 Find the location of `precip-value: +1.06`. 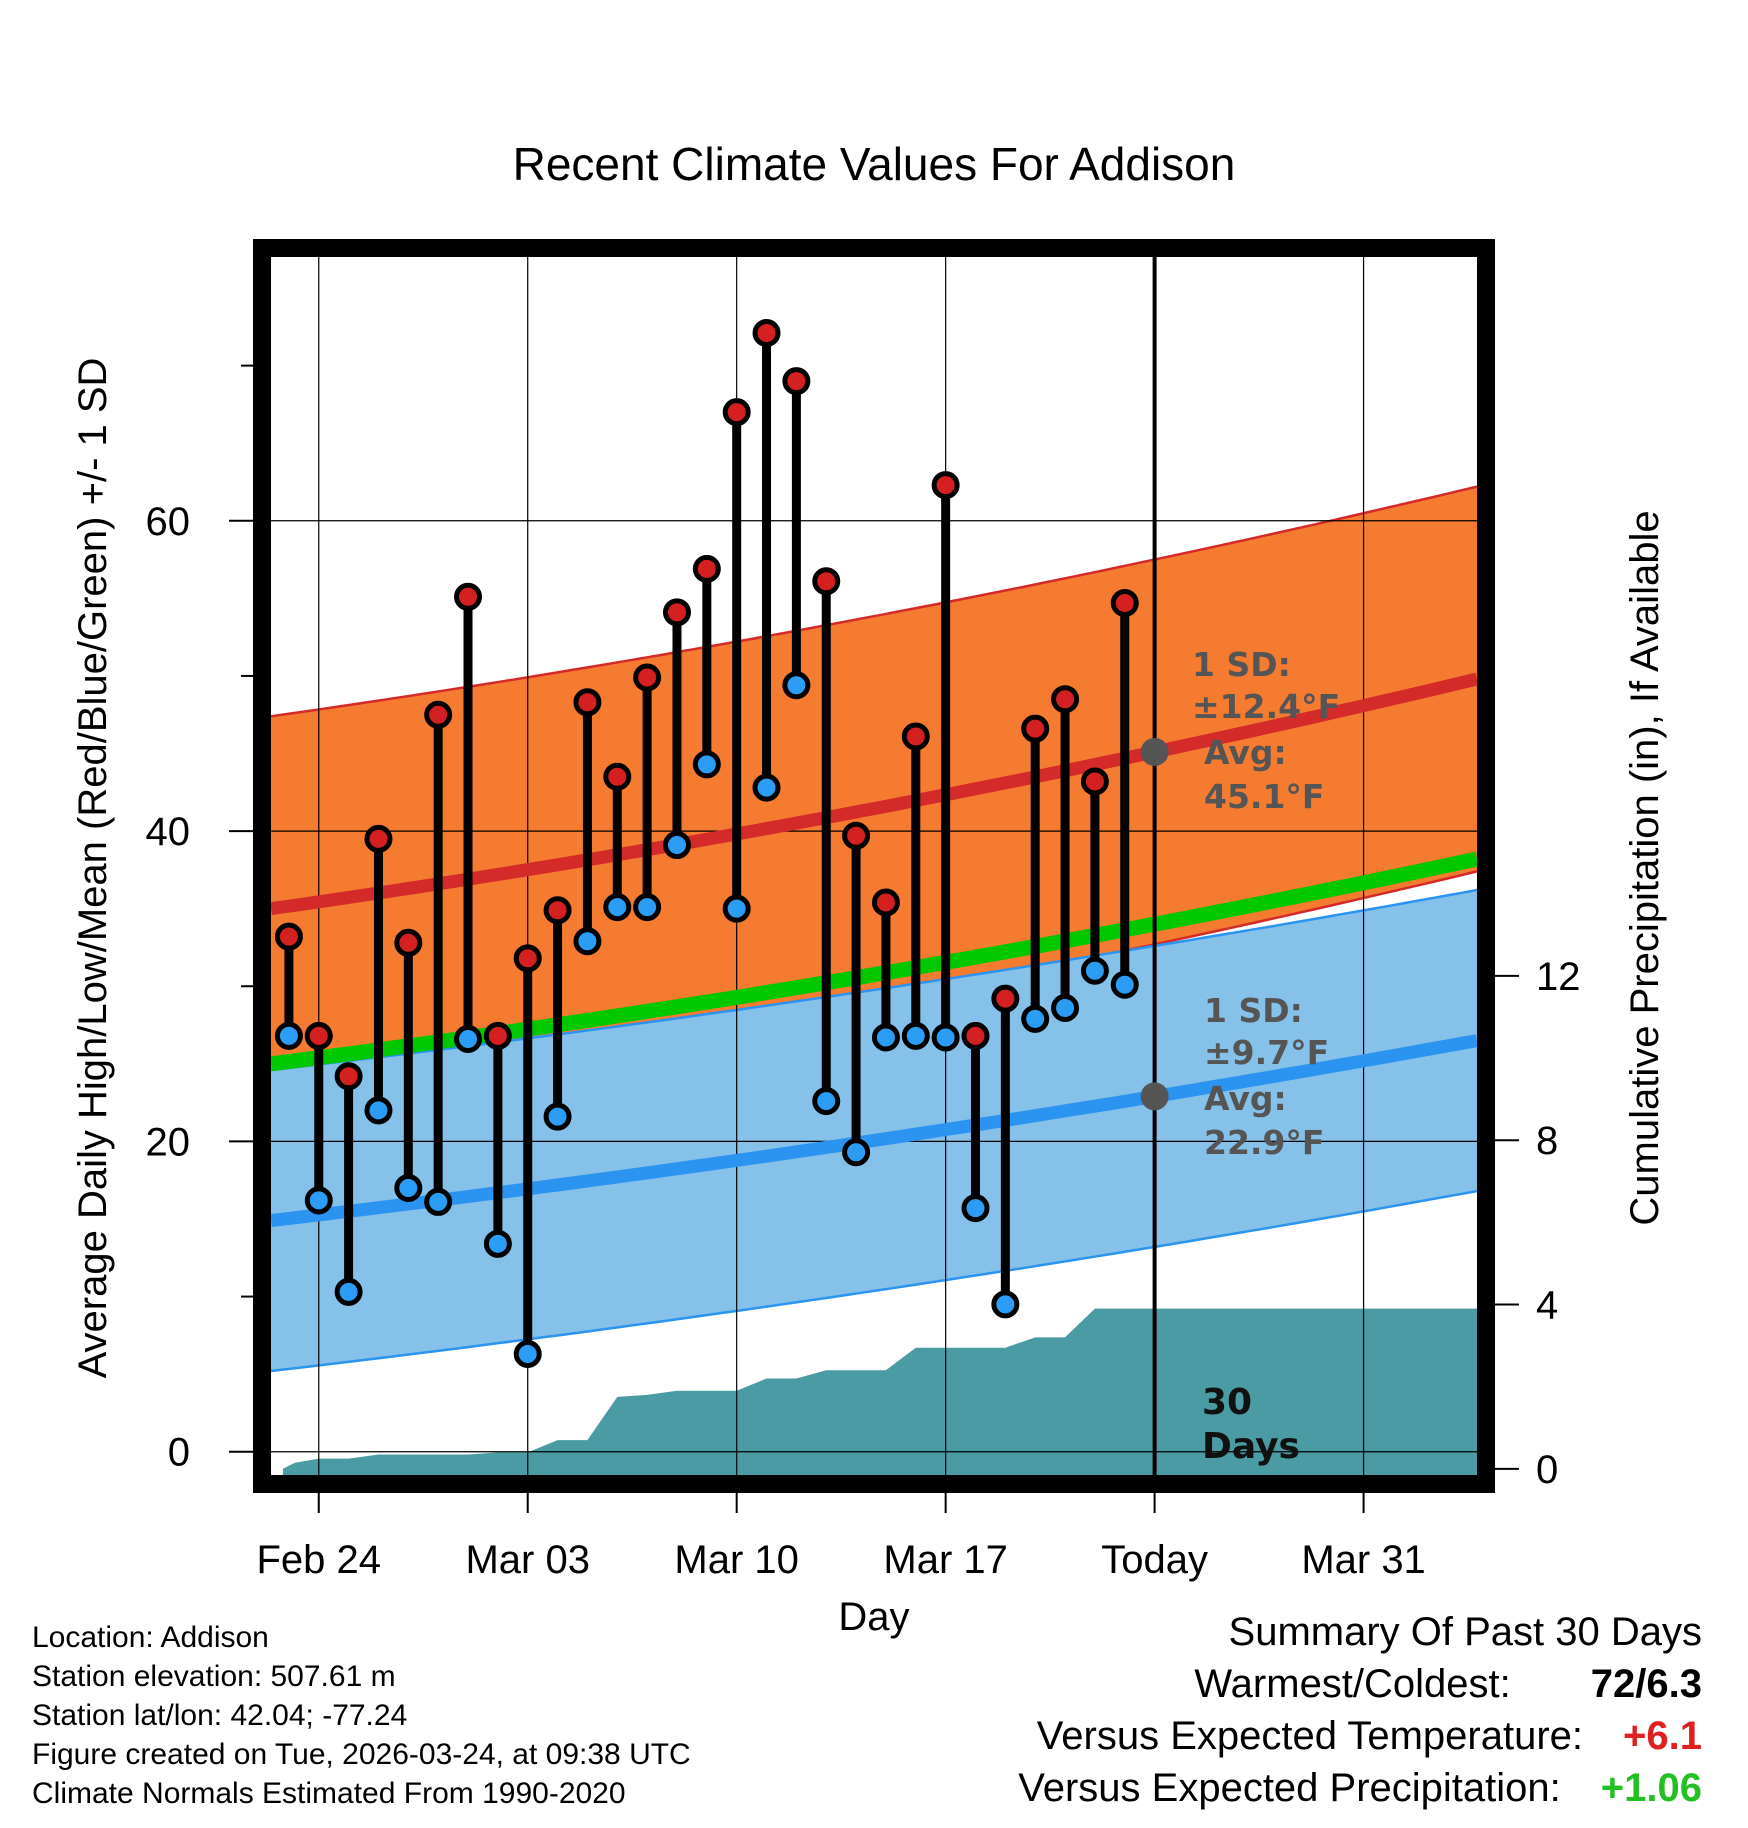

precip-value: +1.06 is located at coordinates (1651, 1788).